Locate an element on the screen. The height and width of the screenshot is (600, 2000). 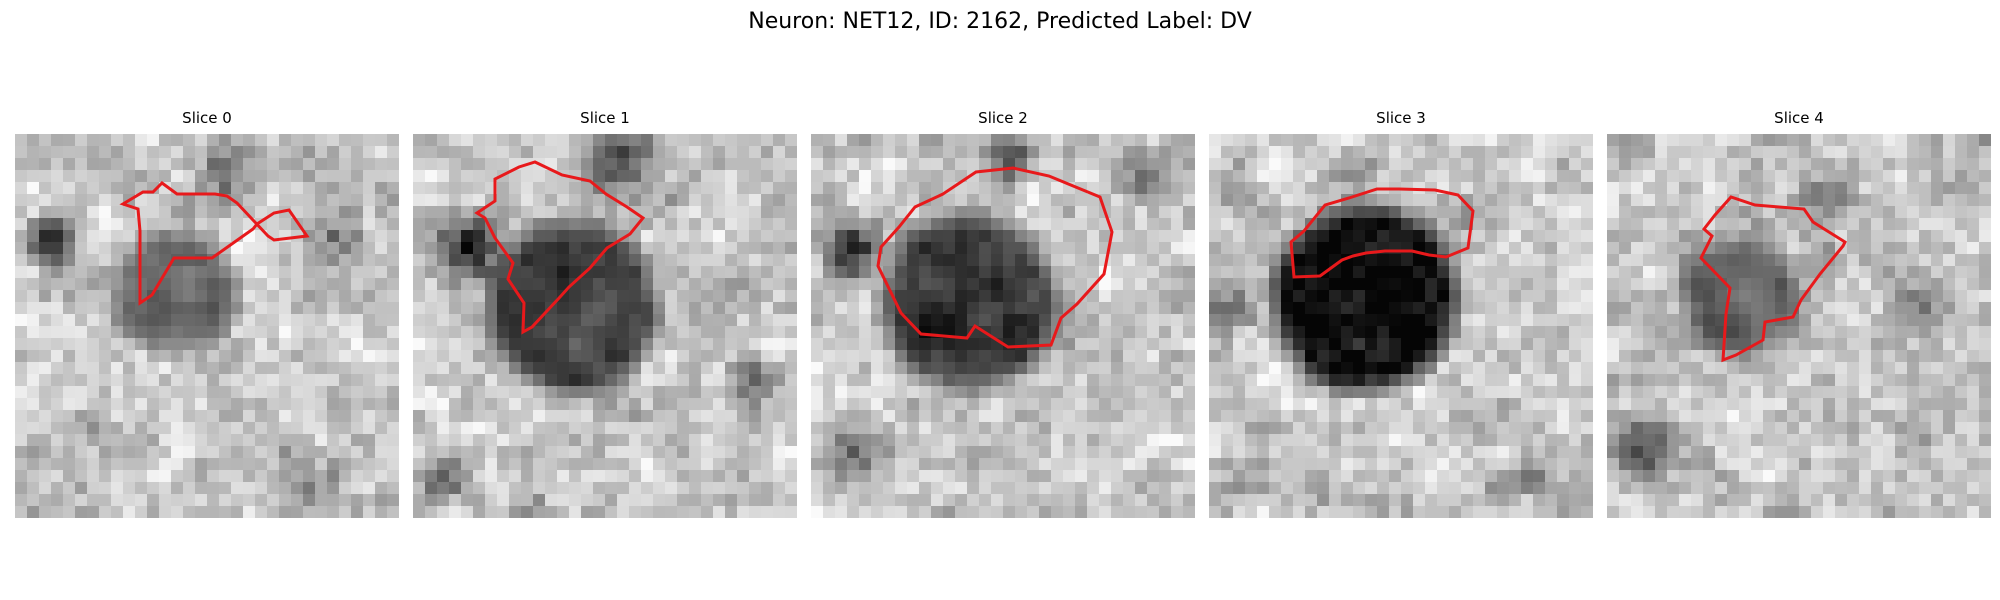
slice-title-0: Slice 0 is located at coordinates (207, 118).